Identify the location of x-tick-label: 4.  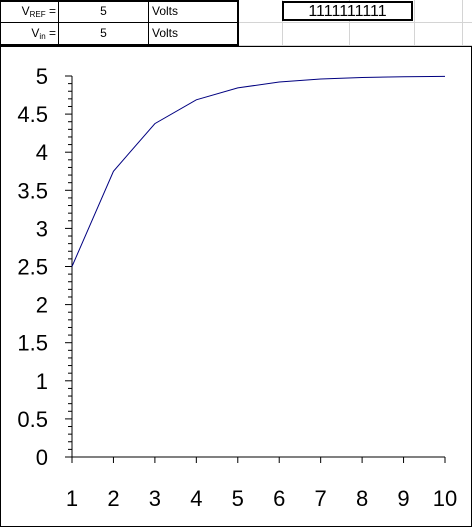
(196, 498).